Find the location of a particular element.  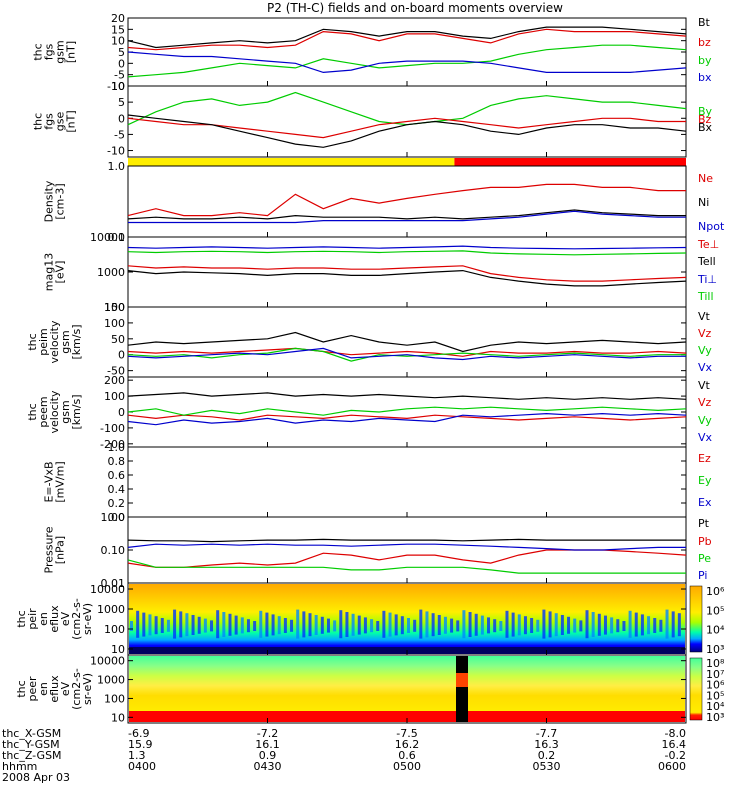

y-tick-label: -100 is located at coordinates (112, 428).